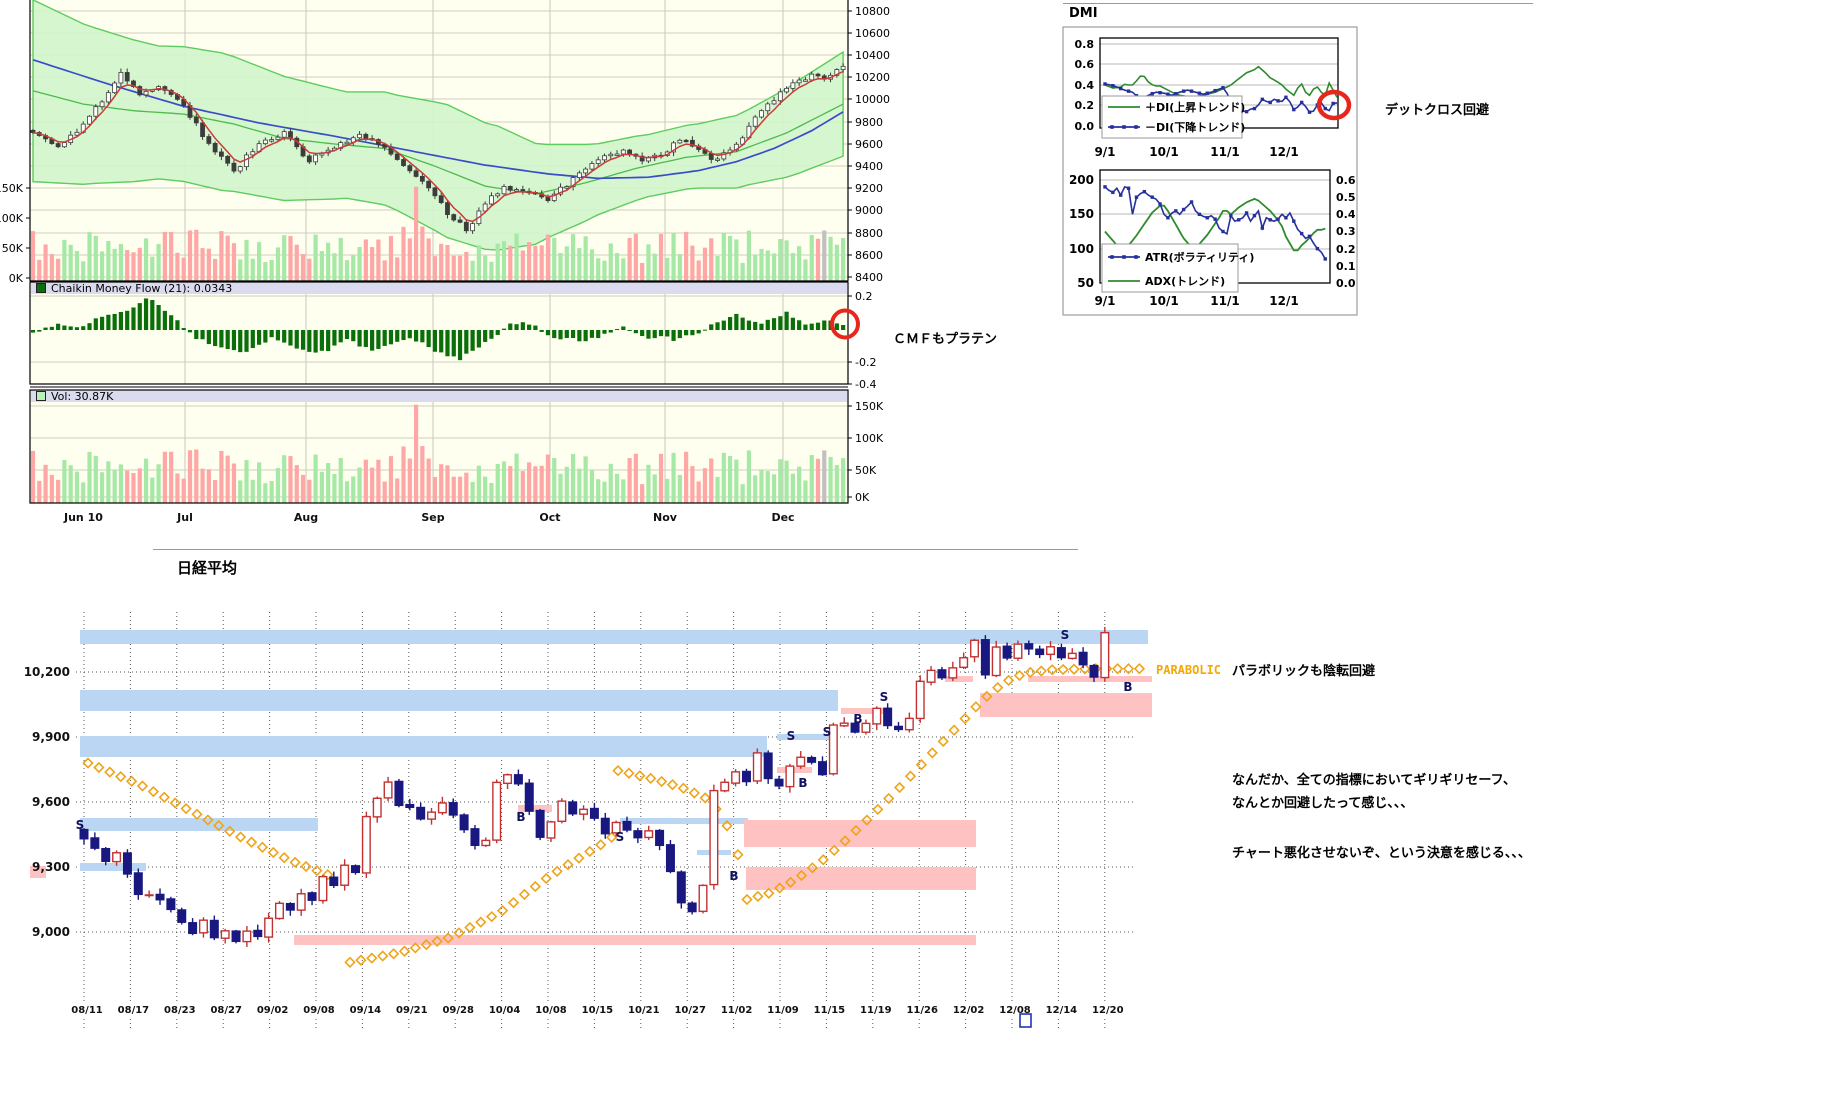 The width and height of the screenshot is (1842, 1116). I want to click on svg-text: 09/14, so click(366, 1010).